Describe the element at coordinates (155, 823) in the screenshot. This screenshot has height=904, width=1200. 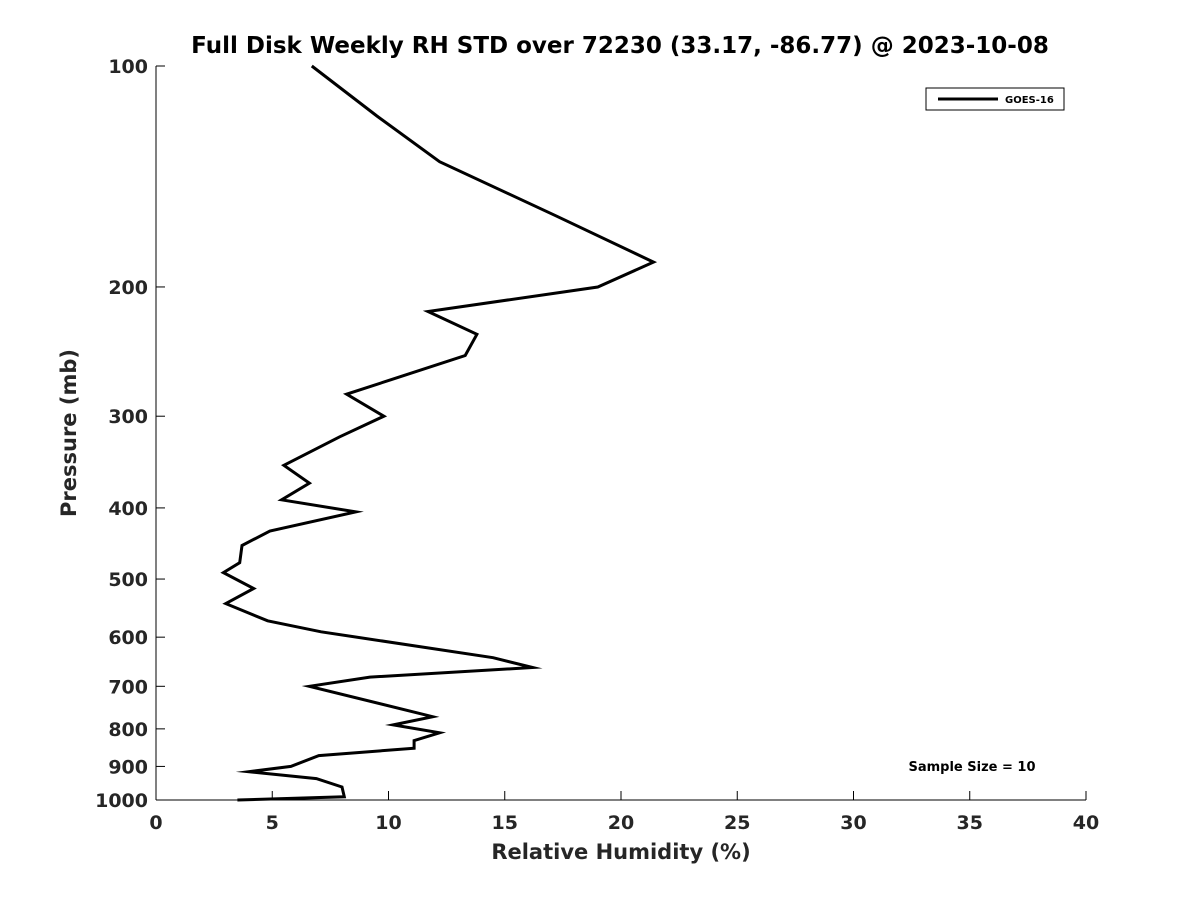
I see `x-tick-label-0: 0` at that location.